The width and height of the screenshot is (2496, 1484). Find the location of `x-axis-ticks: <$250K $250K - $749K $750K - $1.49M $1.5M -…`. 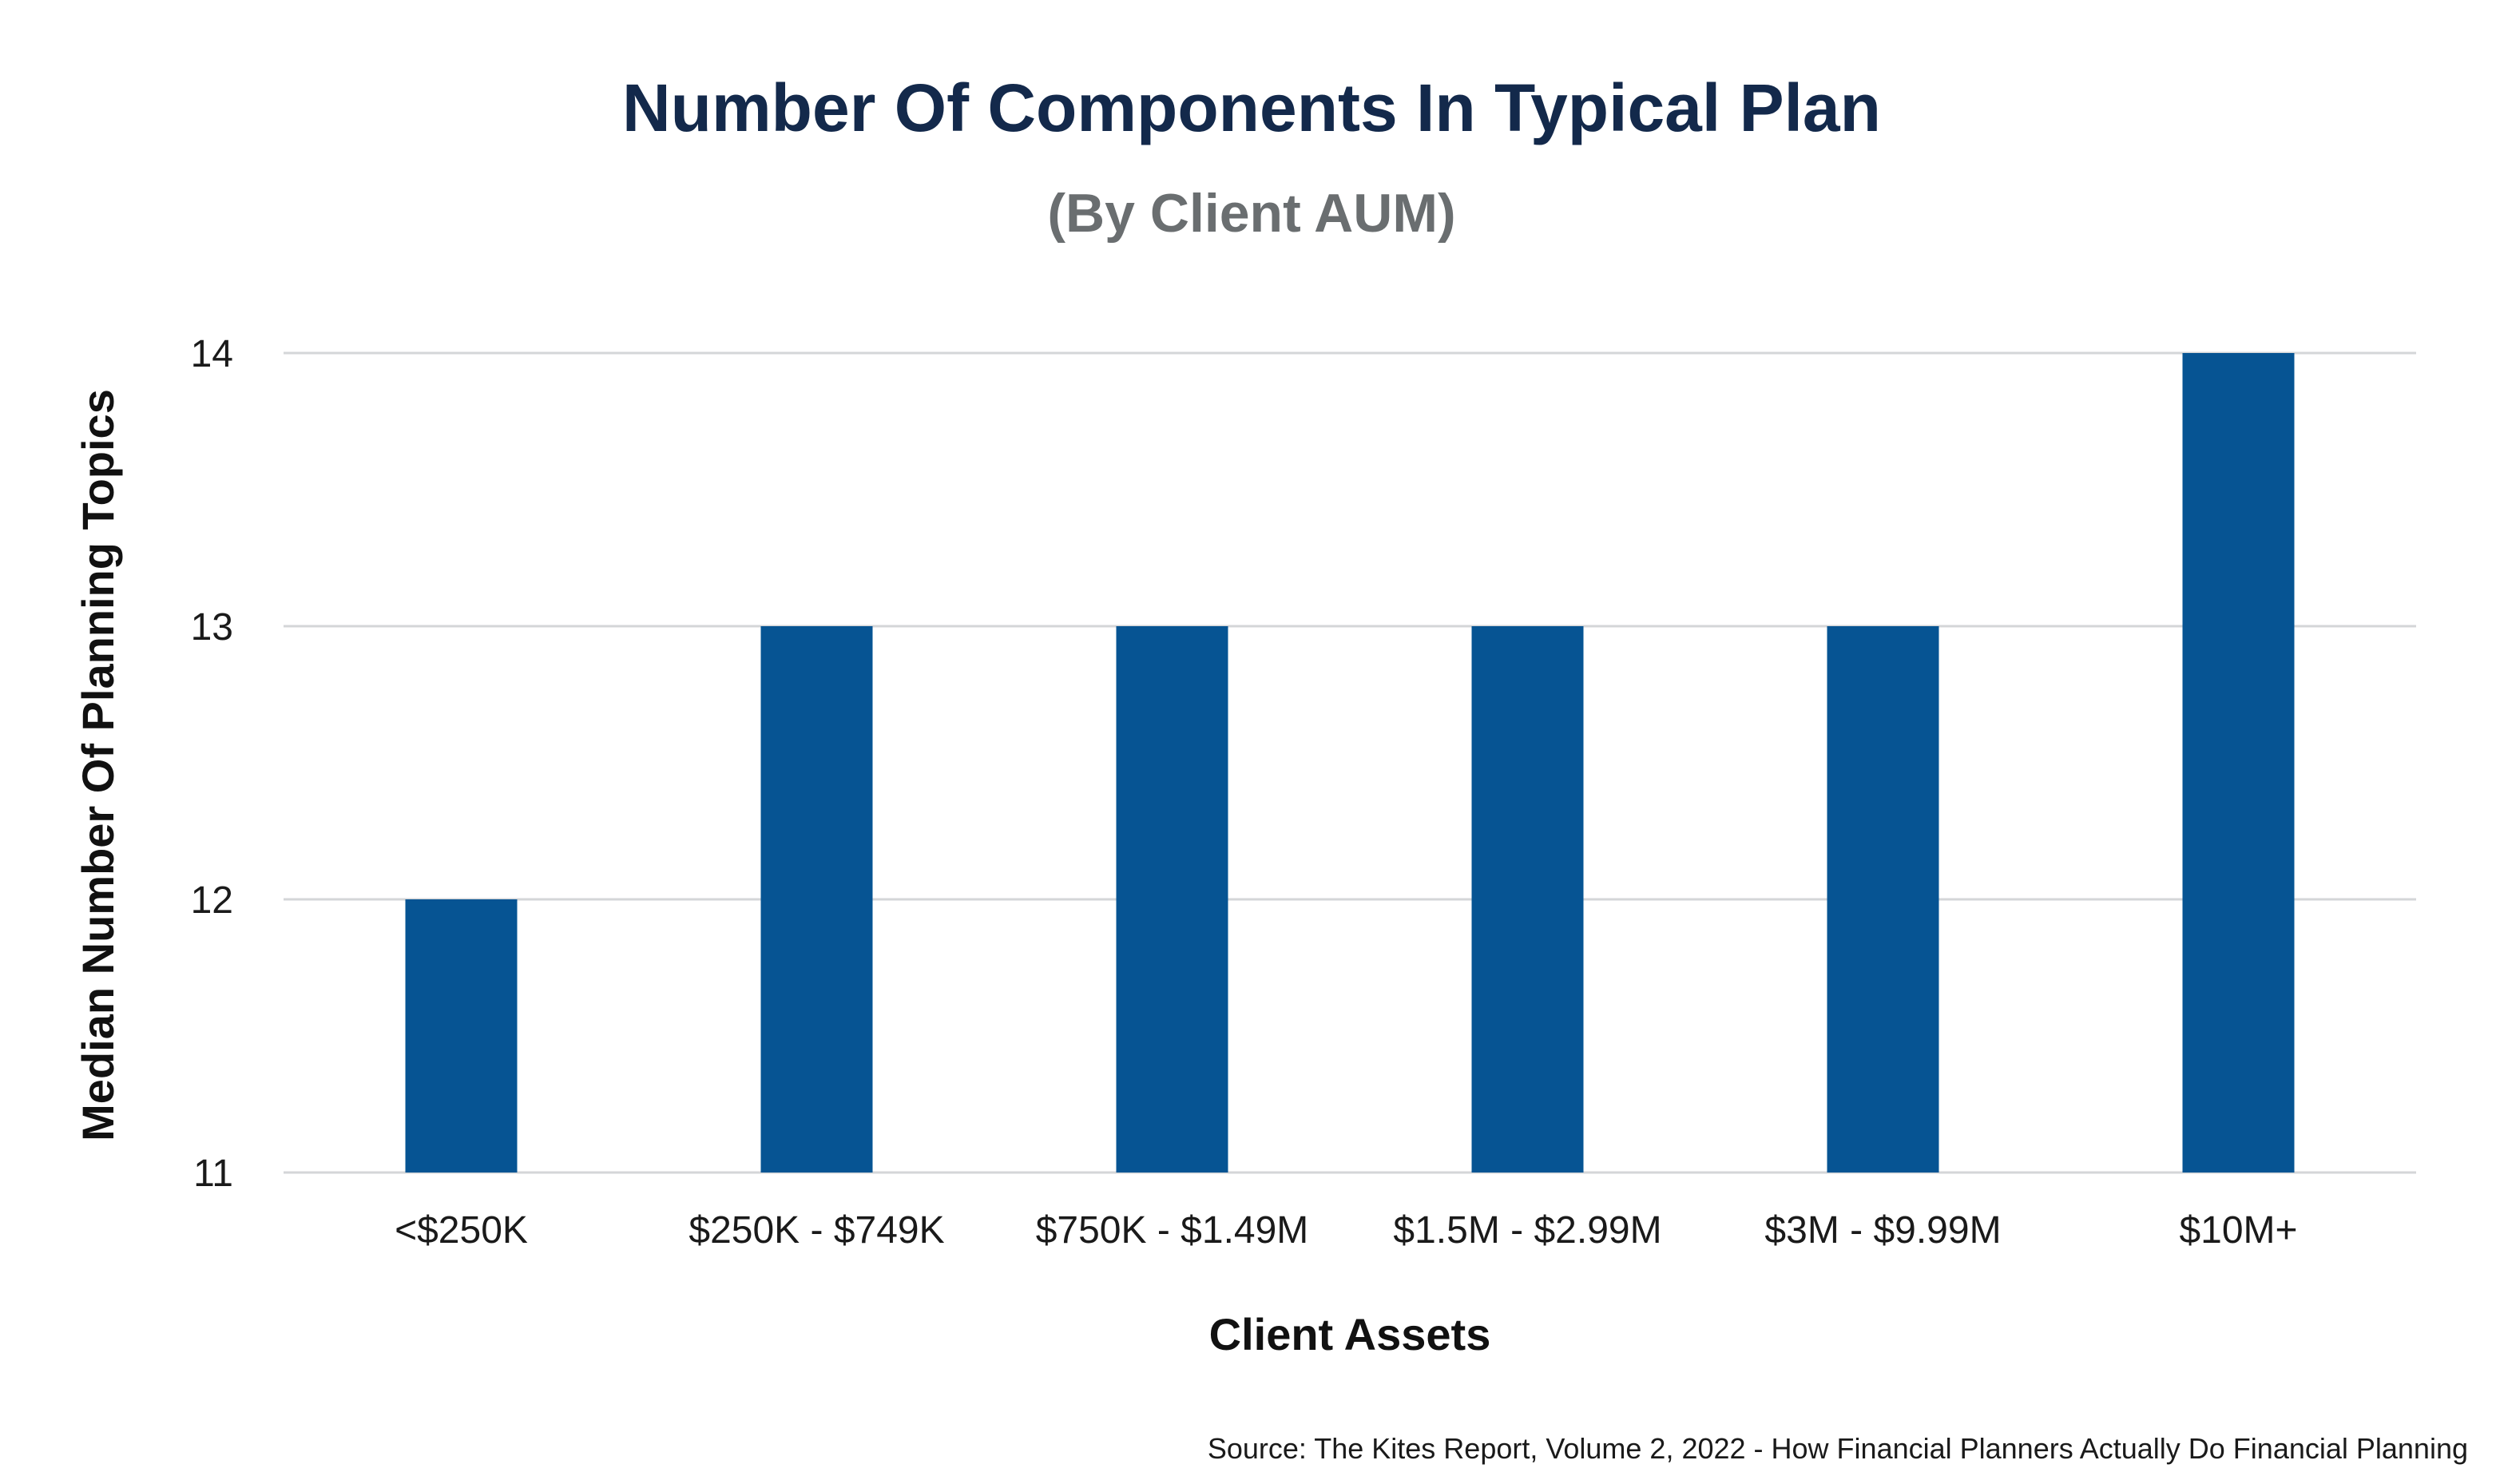

x-axis-ticks: <$250K $250K - $749K $750K - $1.49M $1.5M -… is located at coordinates (1346, 1230).